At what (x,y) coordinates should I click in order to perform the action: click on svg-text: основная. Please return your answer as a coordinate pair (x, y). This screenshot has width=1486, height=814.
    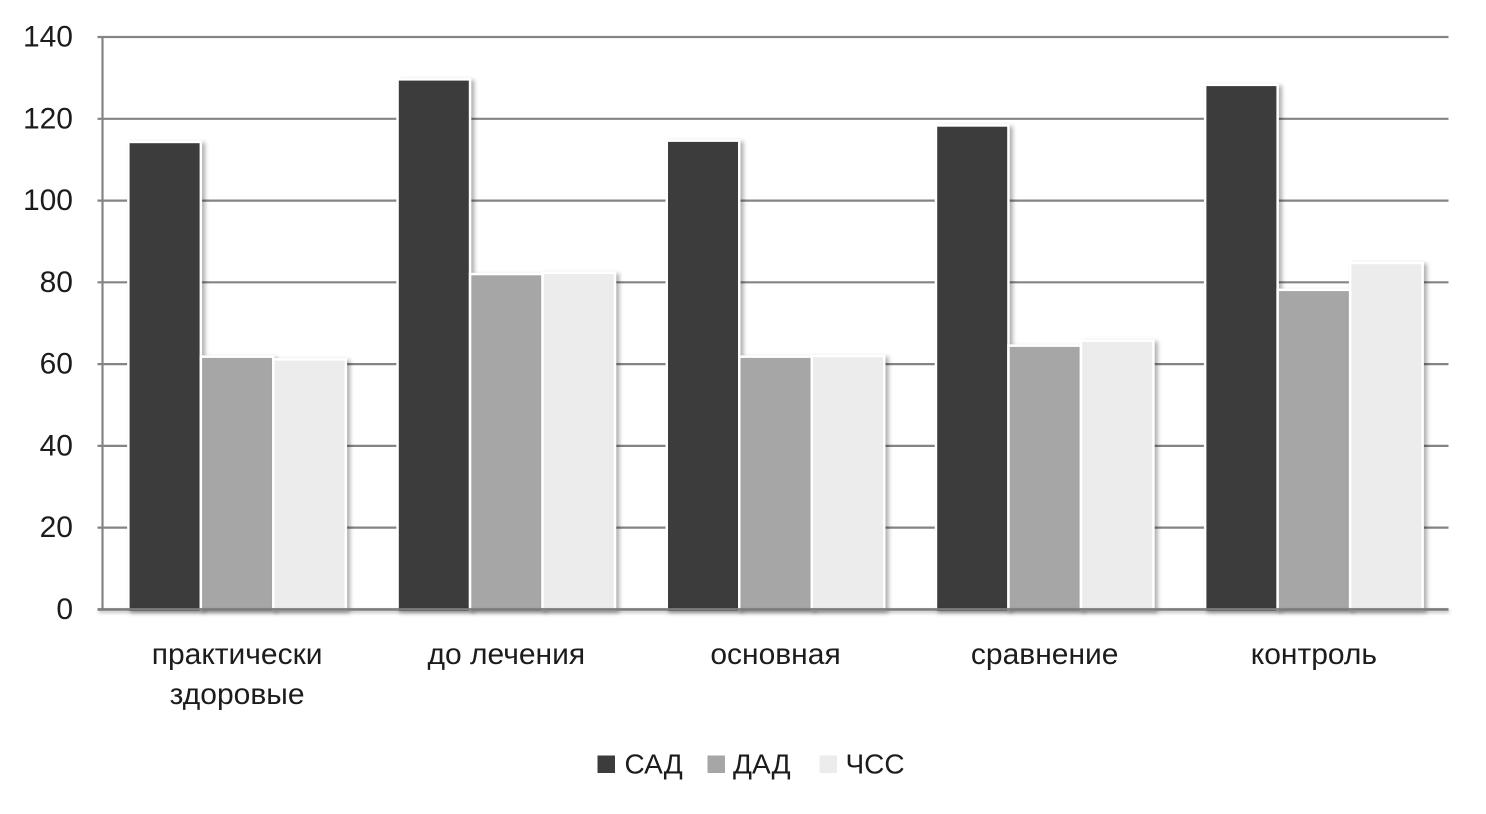
    Looking at the image, I should click on (775, 654).